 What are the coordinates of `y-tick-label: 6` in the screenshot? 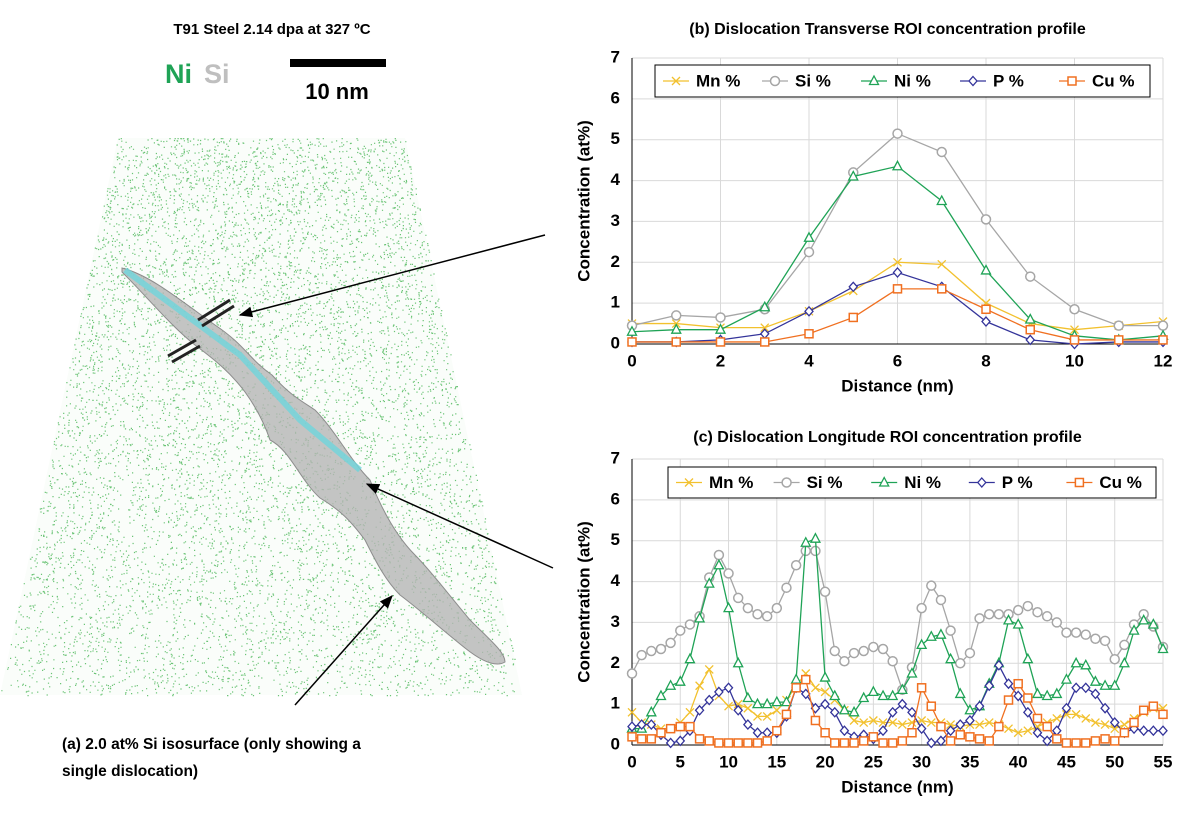 It's located at (615, 498).